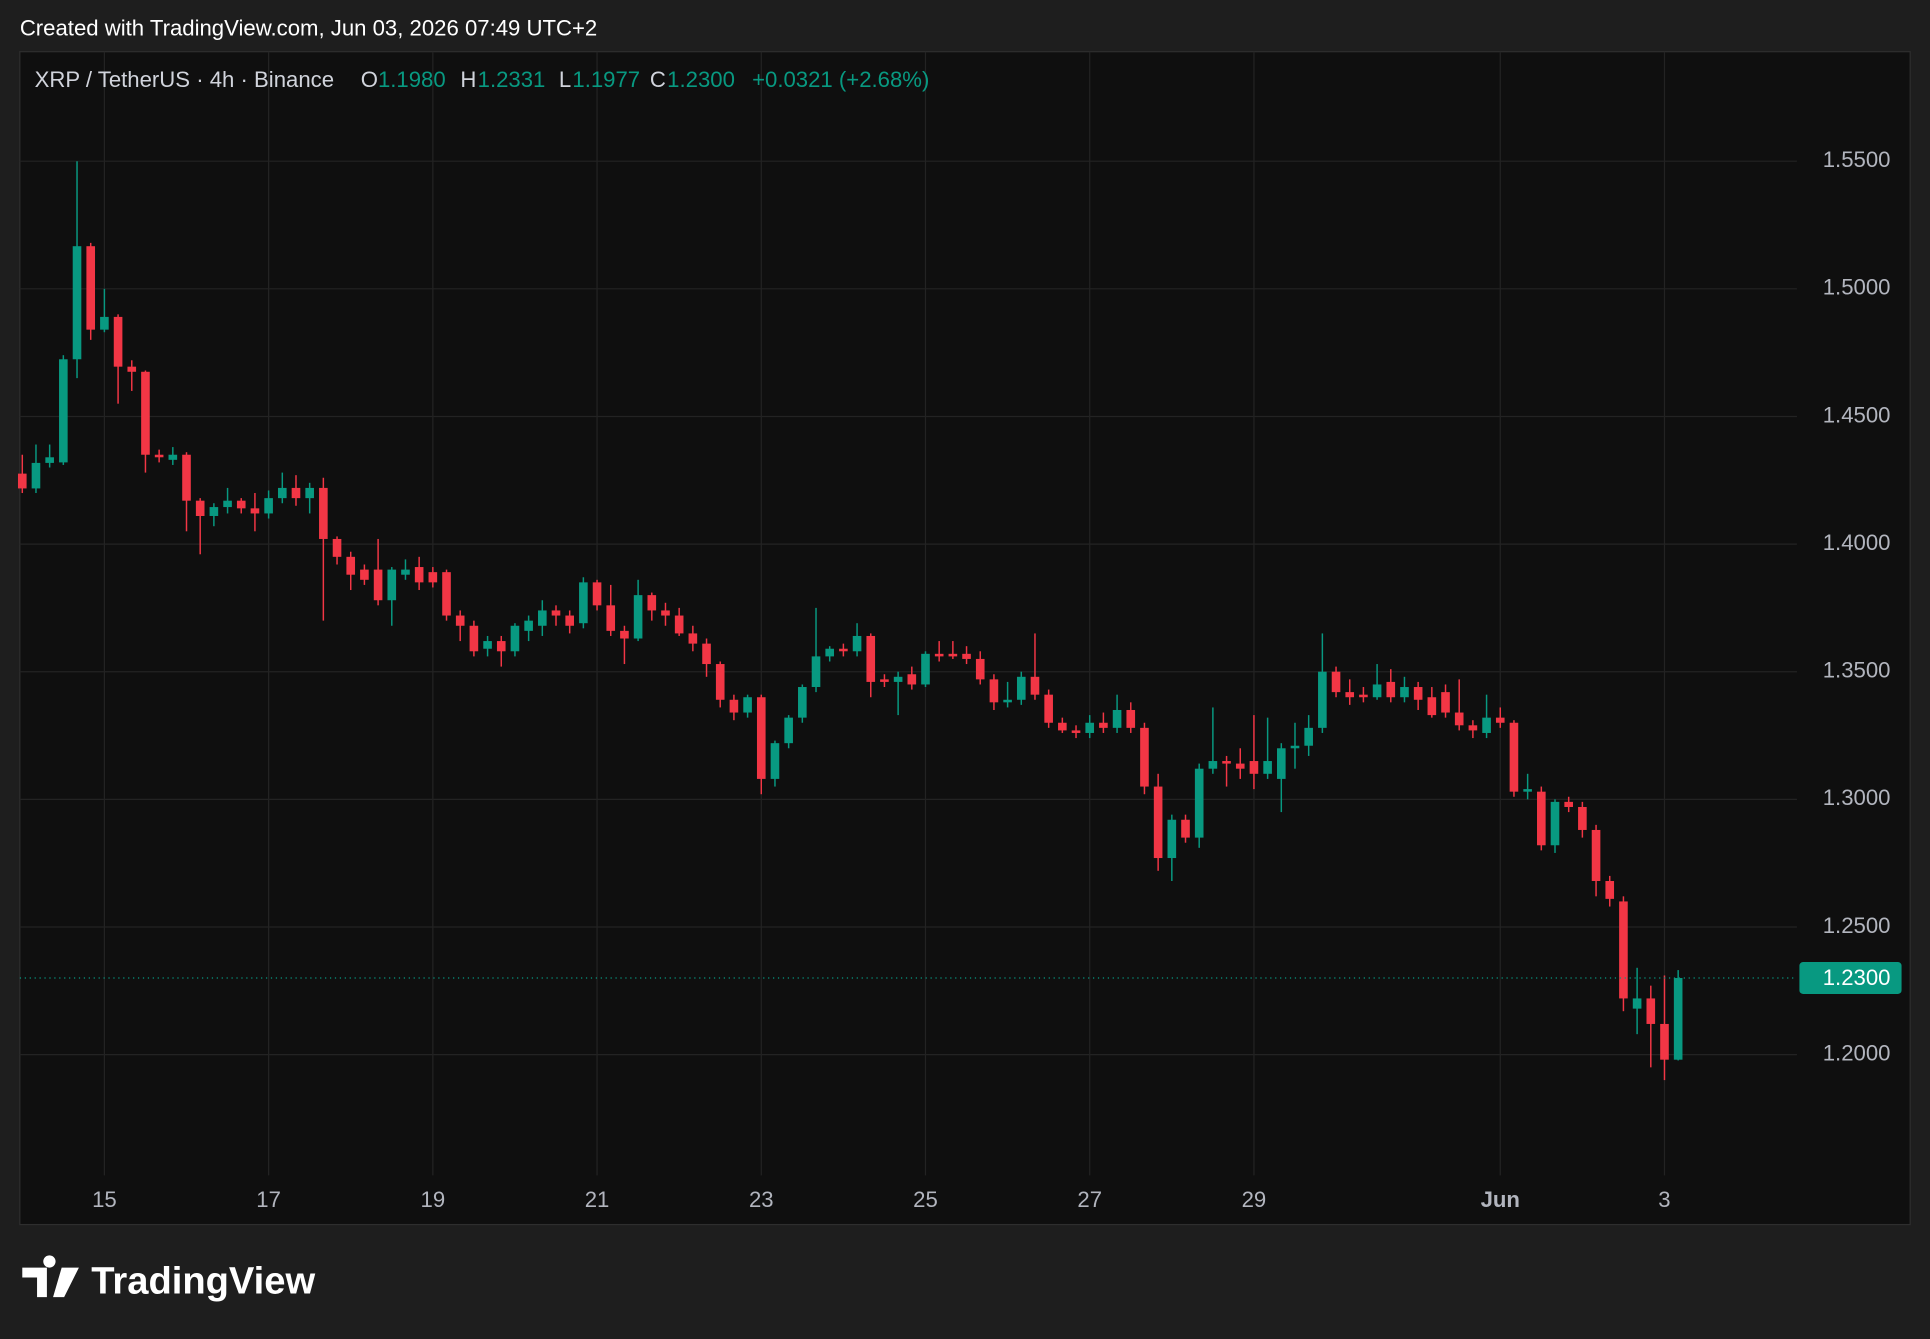 This screenshot has width=1930, height=1339. Describe the element at coordinates (412, 79) in the screenshot. I see `open-value: 1.1980` at that location.